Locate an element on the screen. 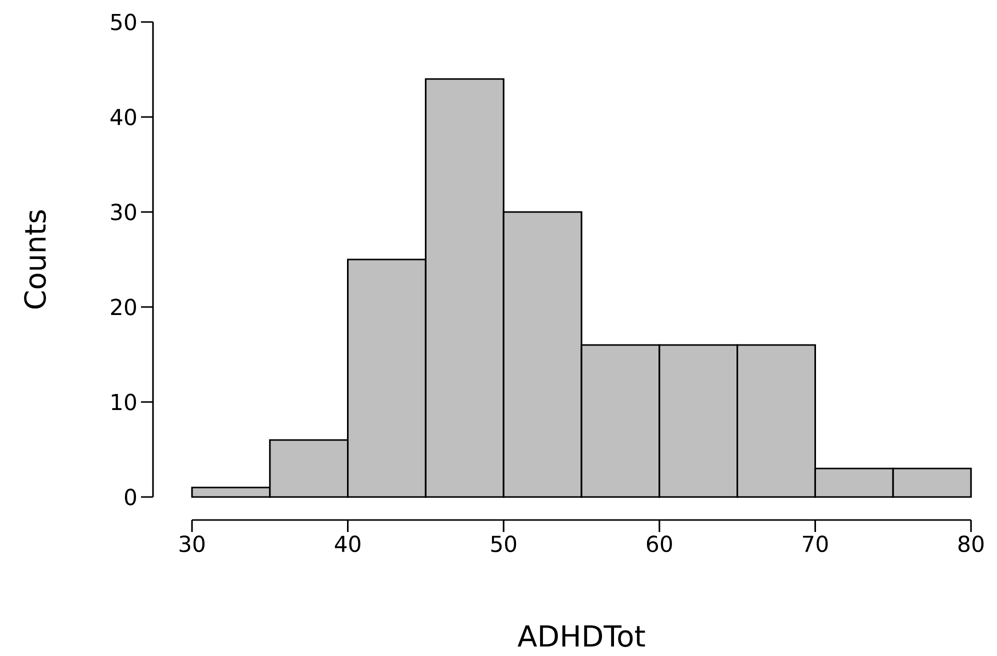 This screenshot has height=656, width=997. y-tick-label: 40 is located at coordinates (123, 117).